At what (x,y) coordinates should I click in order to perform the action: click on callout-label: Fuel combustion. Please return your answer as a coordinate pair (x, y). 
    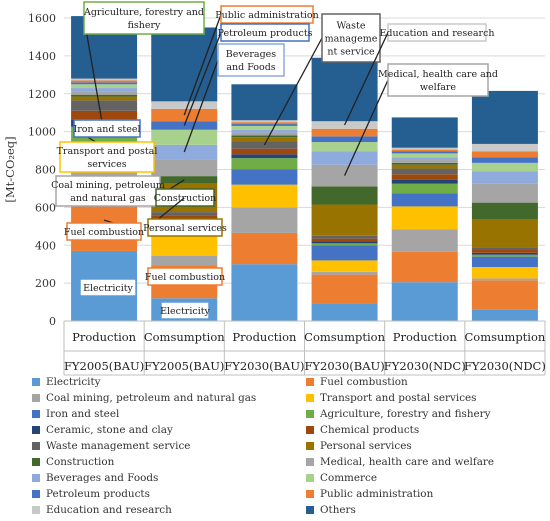
    Looking at the image, I should click on (104, 232).